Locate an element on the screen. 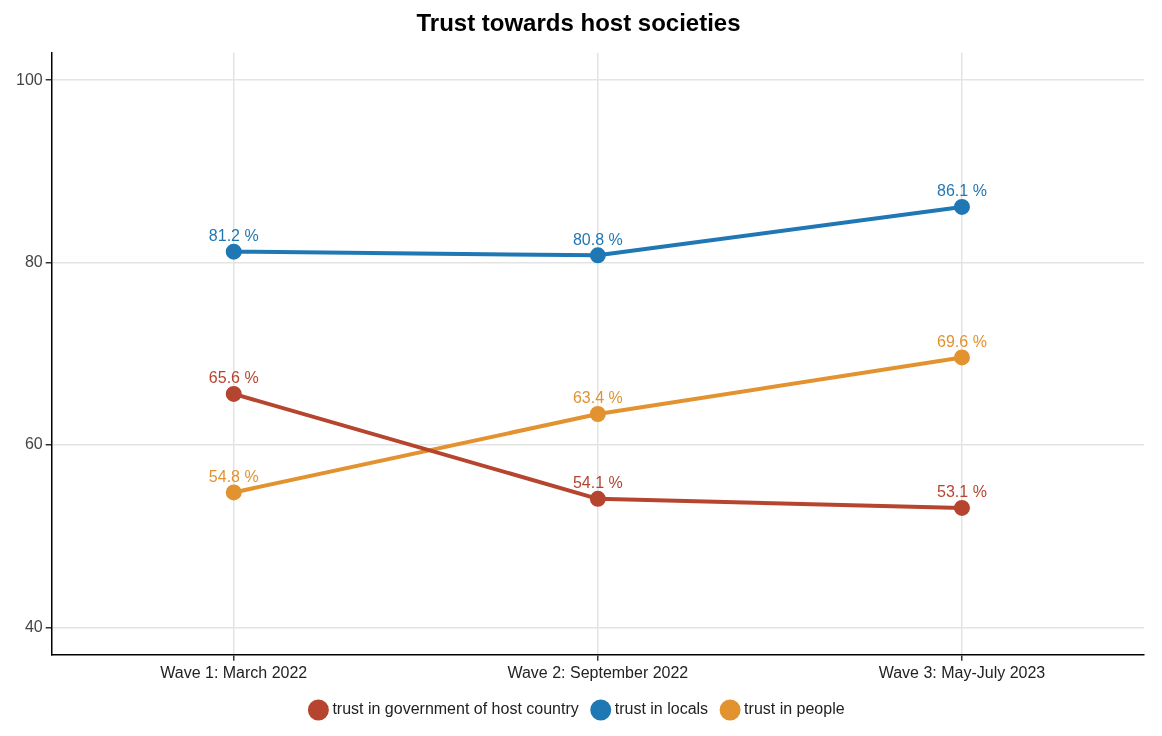  data-label: 53.1 % is located at coordinates (962, 492).